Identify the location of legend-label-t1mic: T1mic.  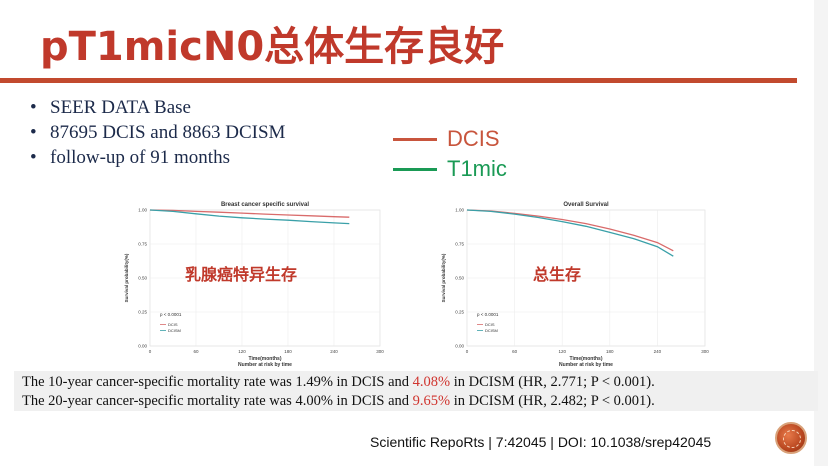
(477, 168).